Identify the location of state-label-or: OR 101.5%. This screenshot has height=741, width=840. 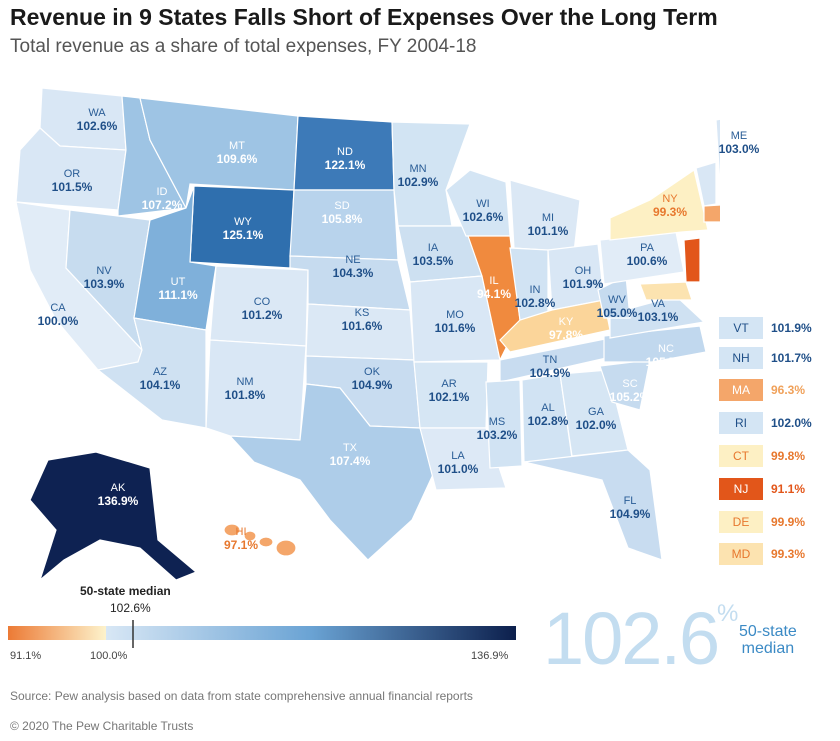
(72, 181).